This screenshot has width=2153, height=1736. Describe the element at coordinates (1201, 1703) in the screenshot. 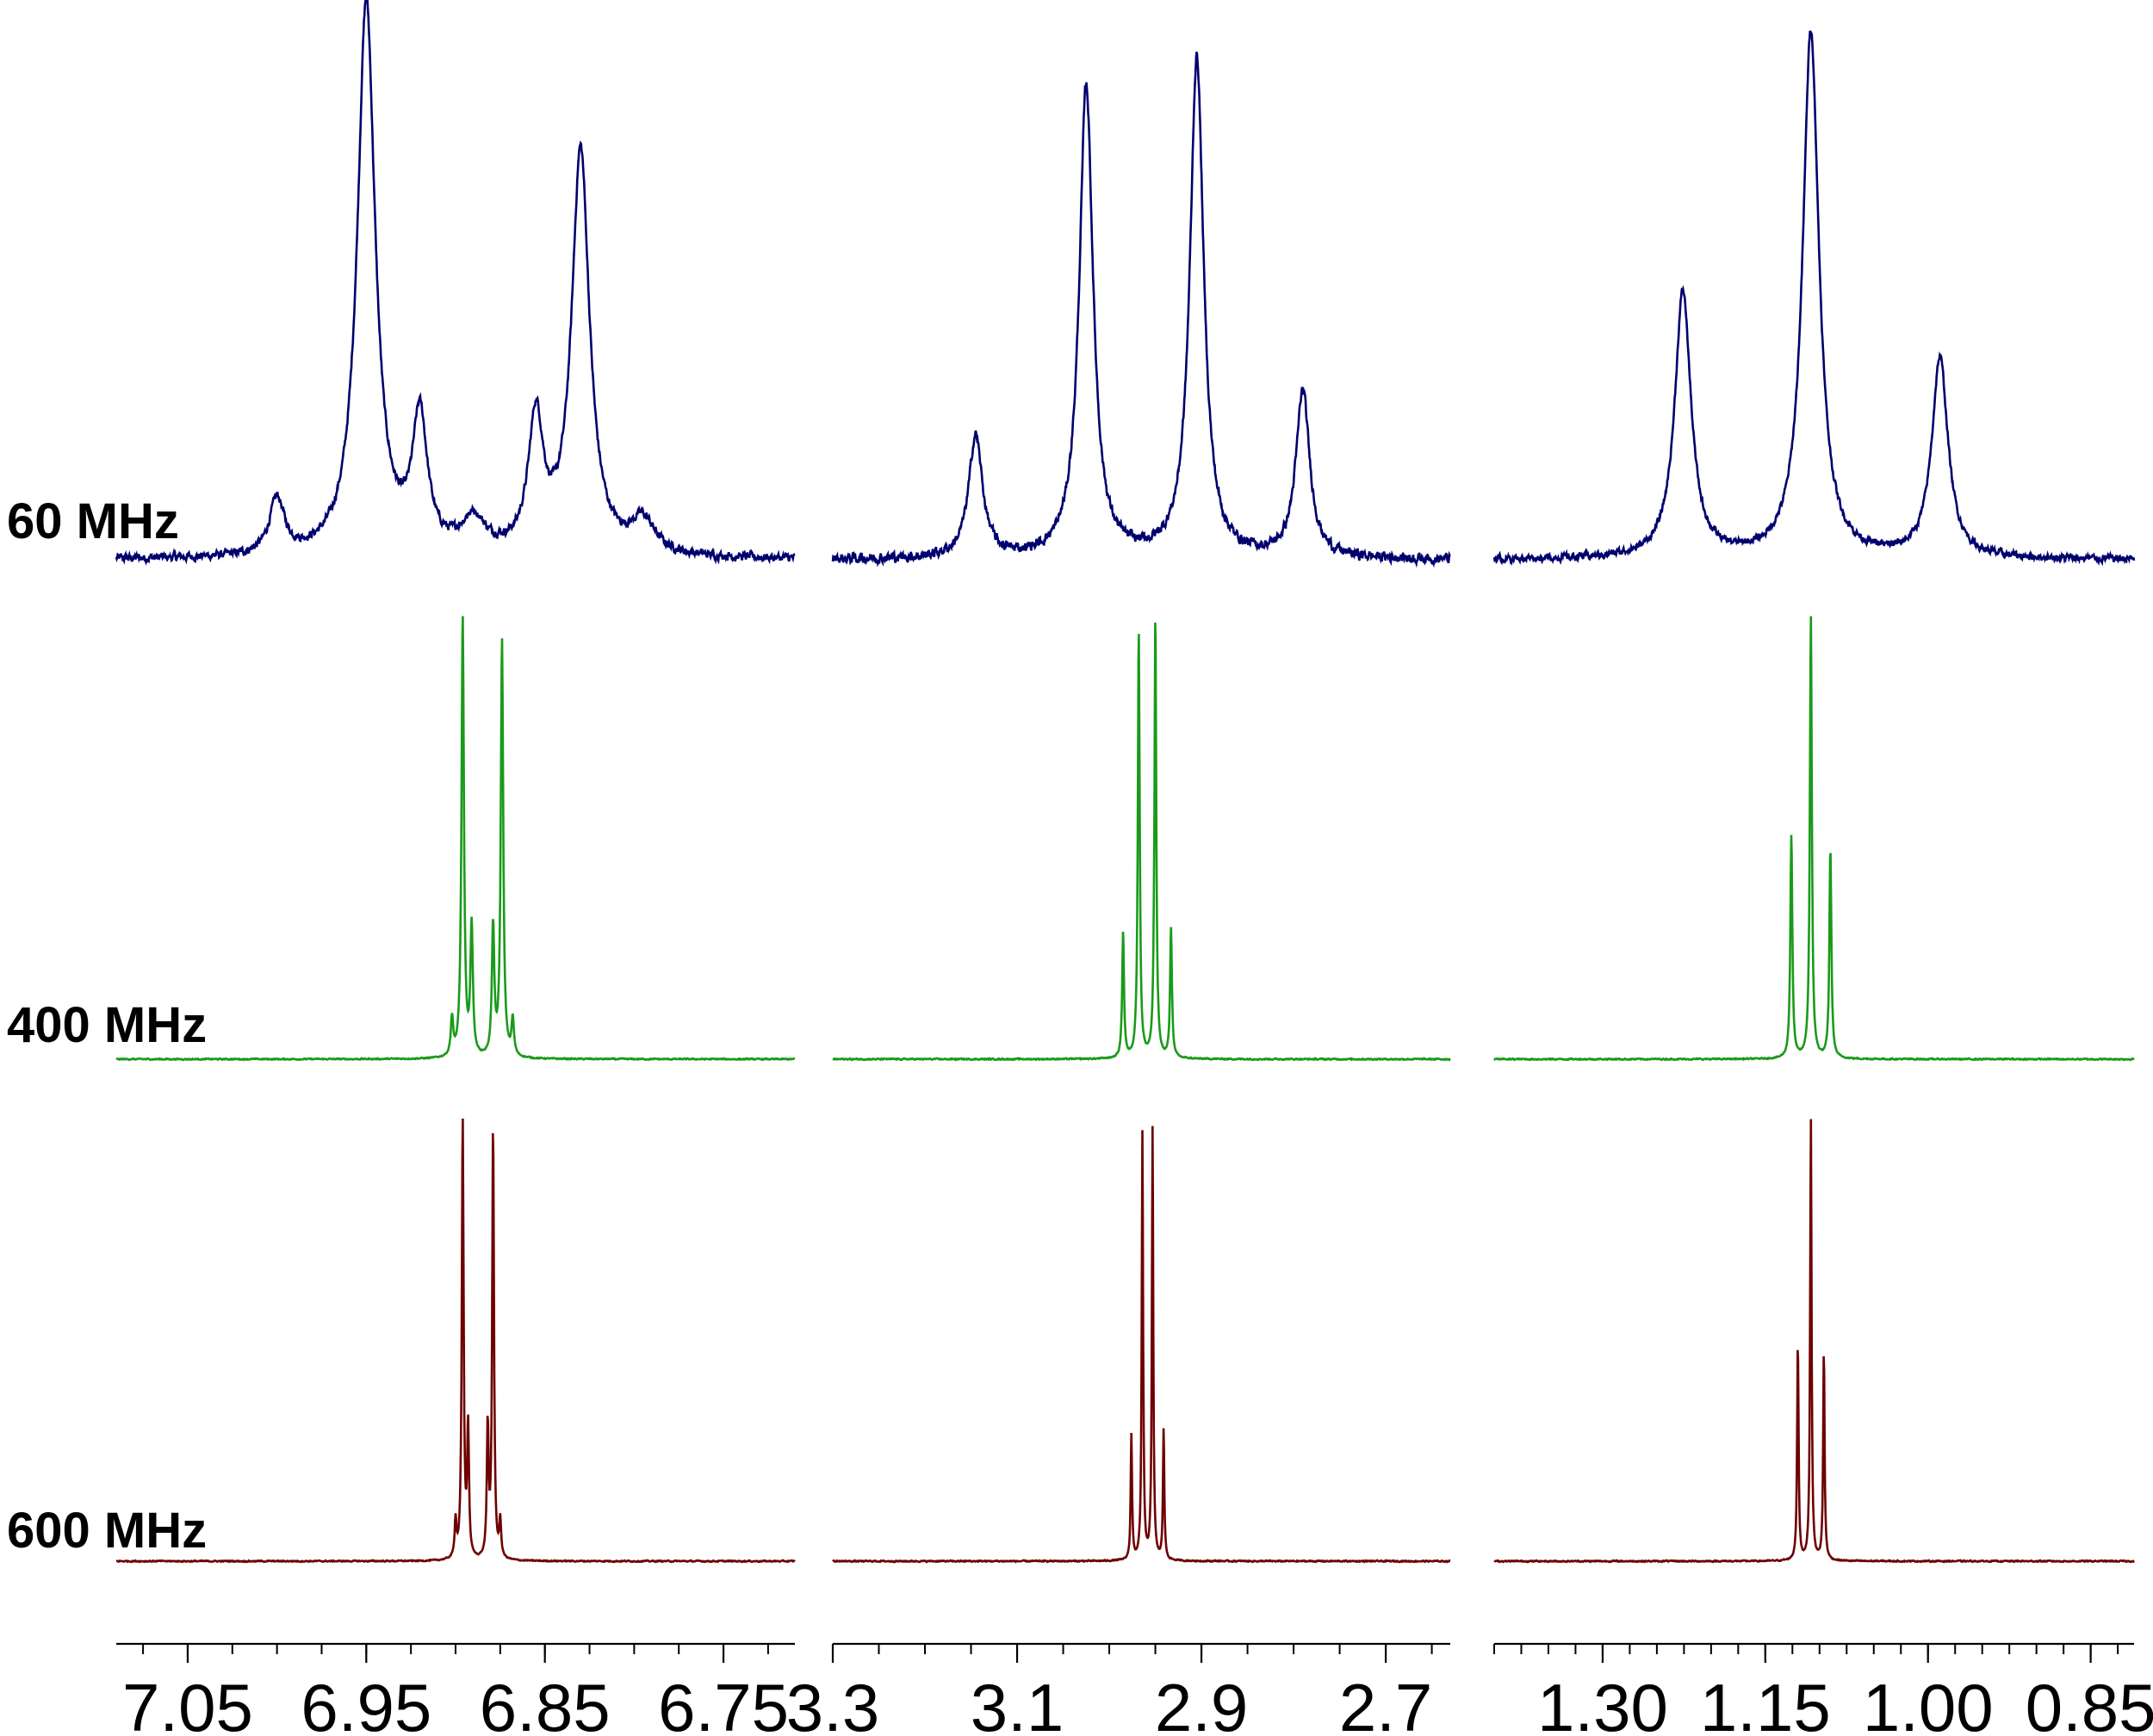

I see `tick-label: 2.9` at that location.